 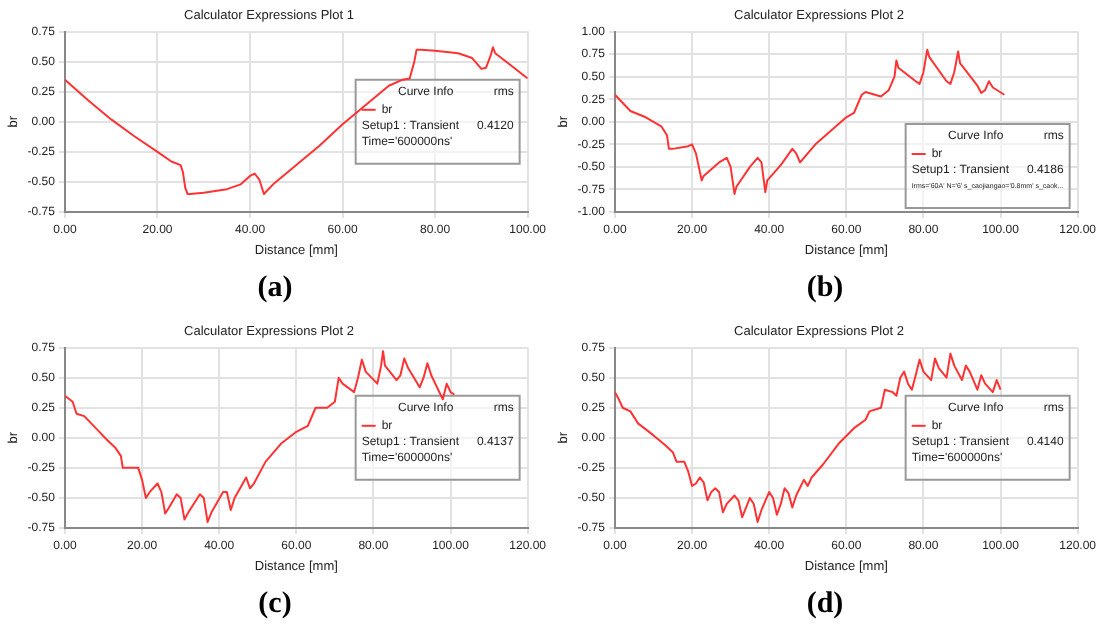 I want to click on text: (c), so click(x=275, y=605).